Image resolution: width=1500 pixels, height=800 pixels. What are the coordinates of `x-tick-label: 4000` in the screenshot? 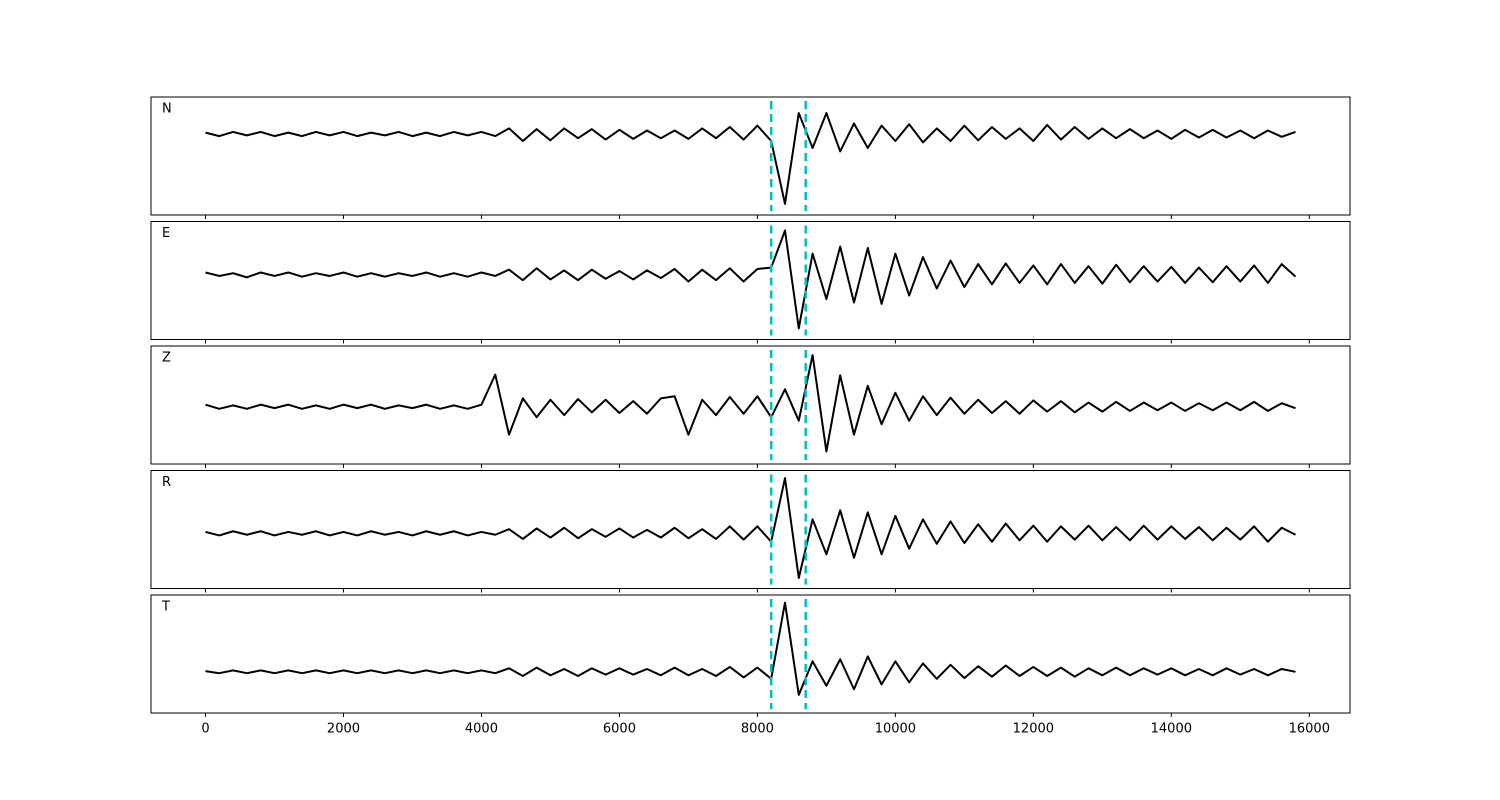 It's located at (481, 729).